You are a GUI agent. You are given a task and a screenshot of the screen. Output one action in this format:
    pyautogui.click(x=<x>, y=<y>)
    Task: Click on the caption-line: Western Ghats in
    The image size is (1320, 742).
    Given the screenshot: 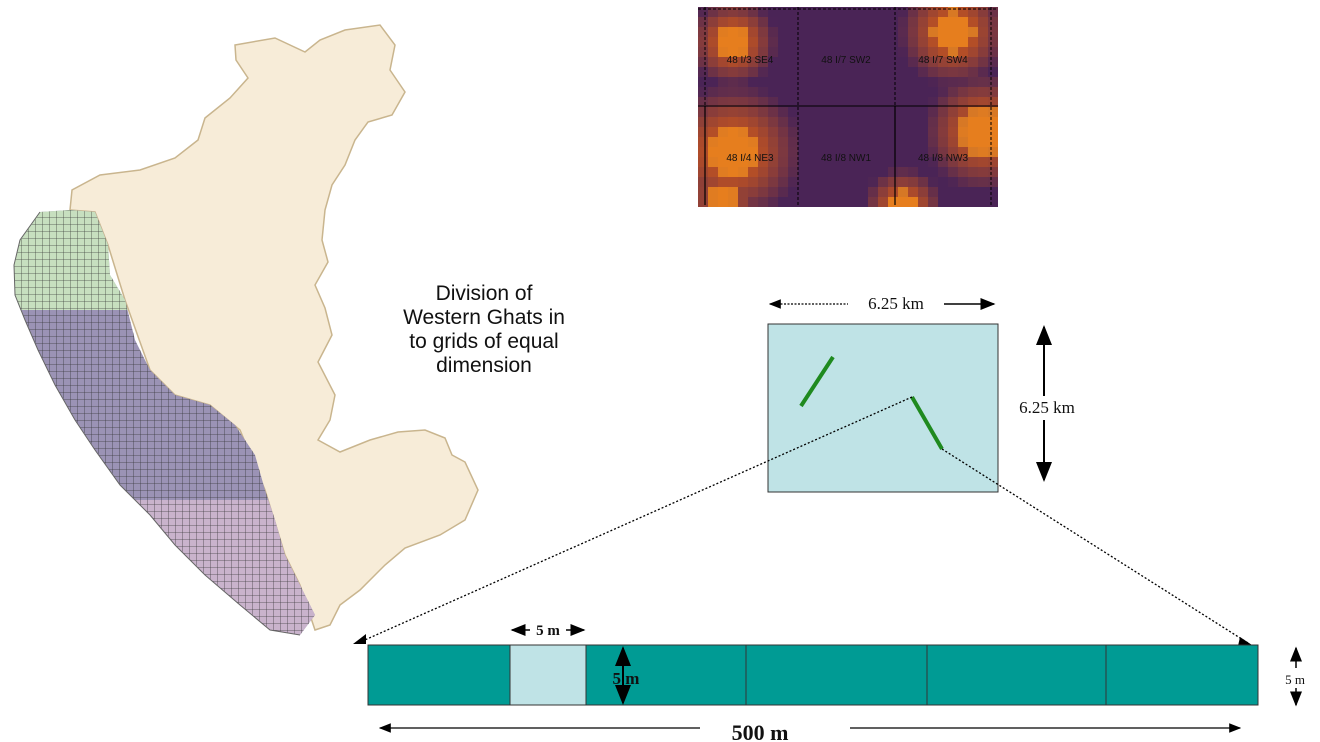 What is the action you would take?
    pyautogui.click(x=484, y=317)
    